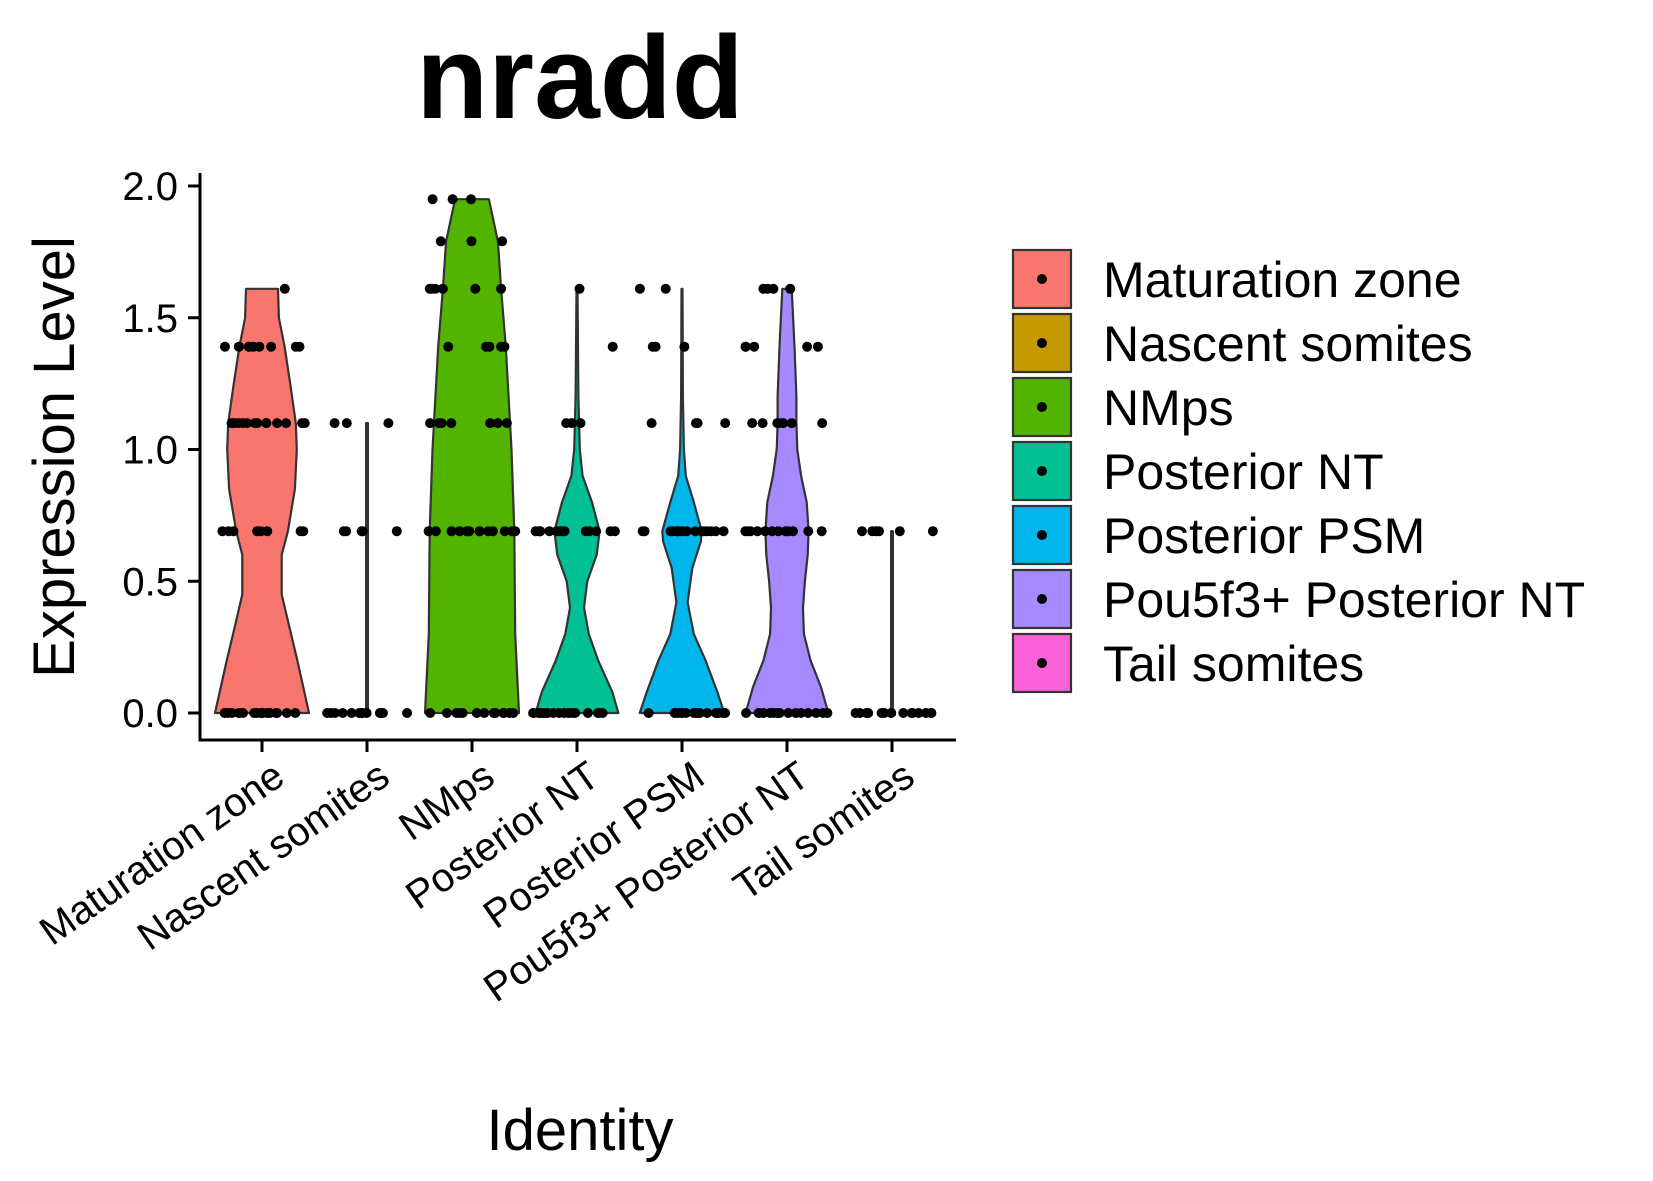 This screenshot has width=1653, height=1181. I want to click on y-tick-label: 0.5, so click(150, 582).